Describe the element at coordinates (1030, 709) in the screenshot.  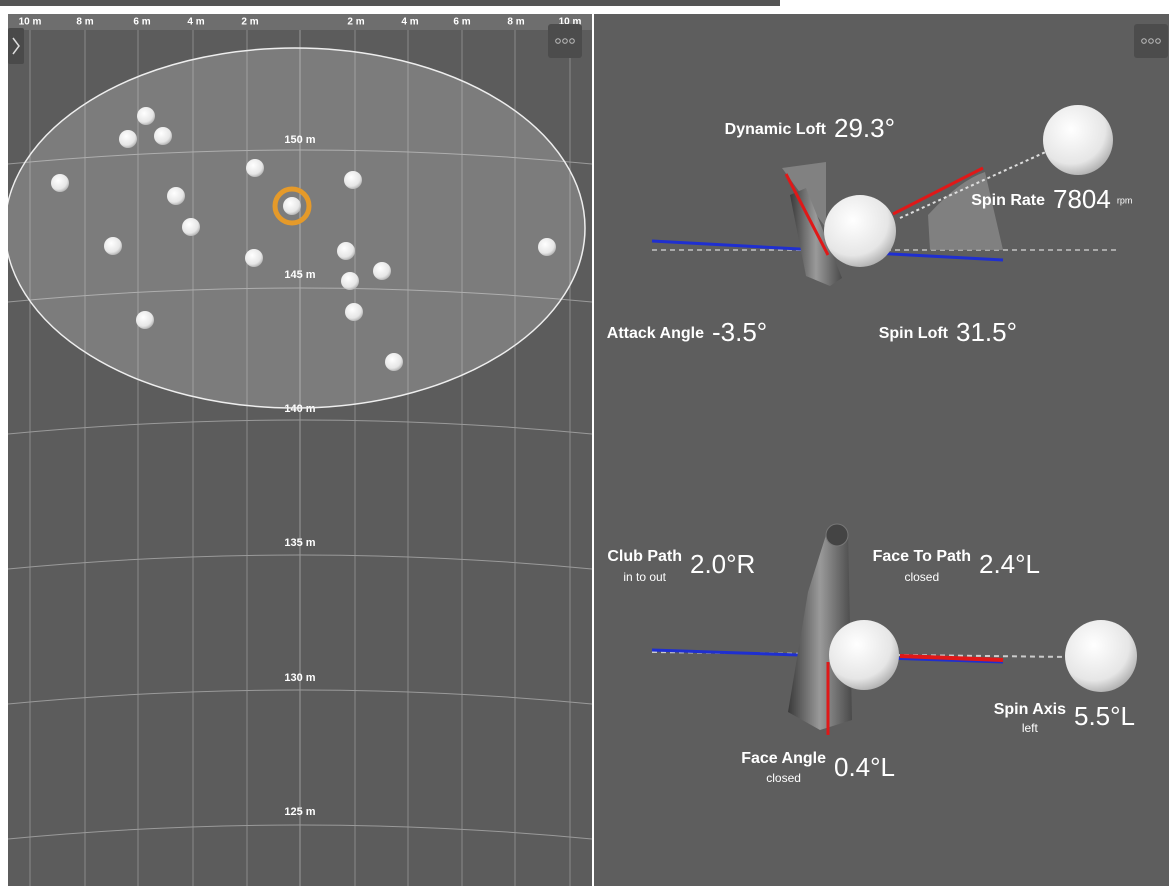
I see `metric-label: Spin Axis` at that location.